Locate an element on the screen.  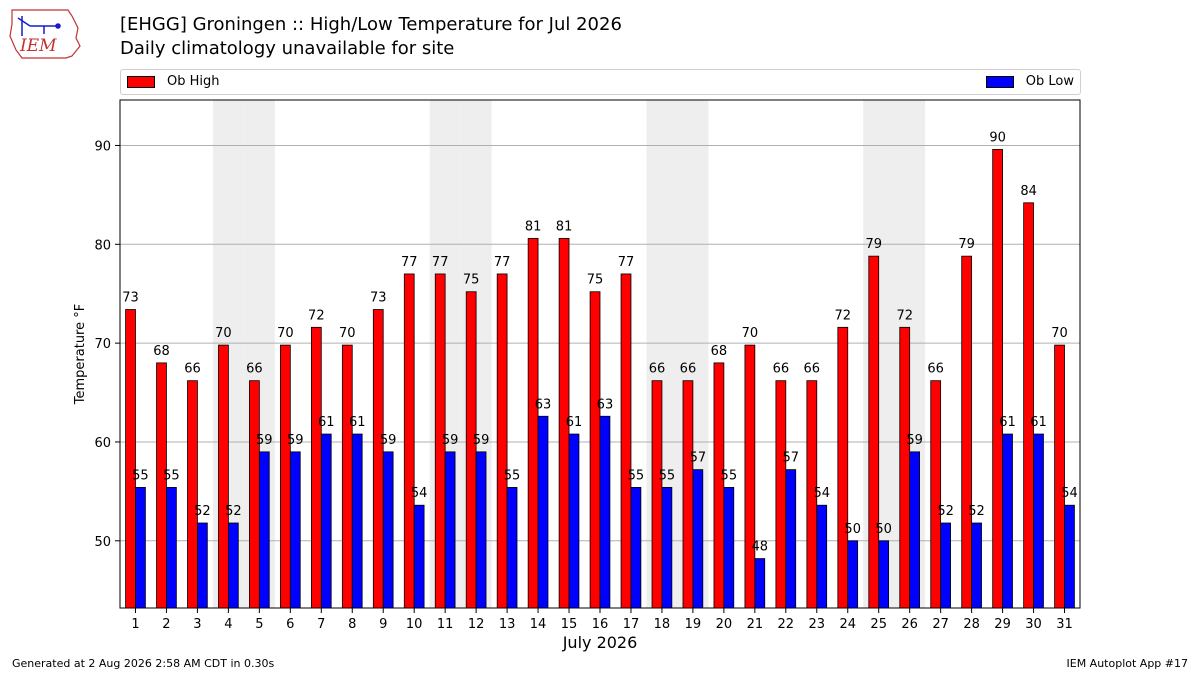
data-label-high-10: 77 is located at coordinates (409, 262).